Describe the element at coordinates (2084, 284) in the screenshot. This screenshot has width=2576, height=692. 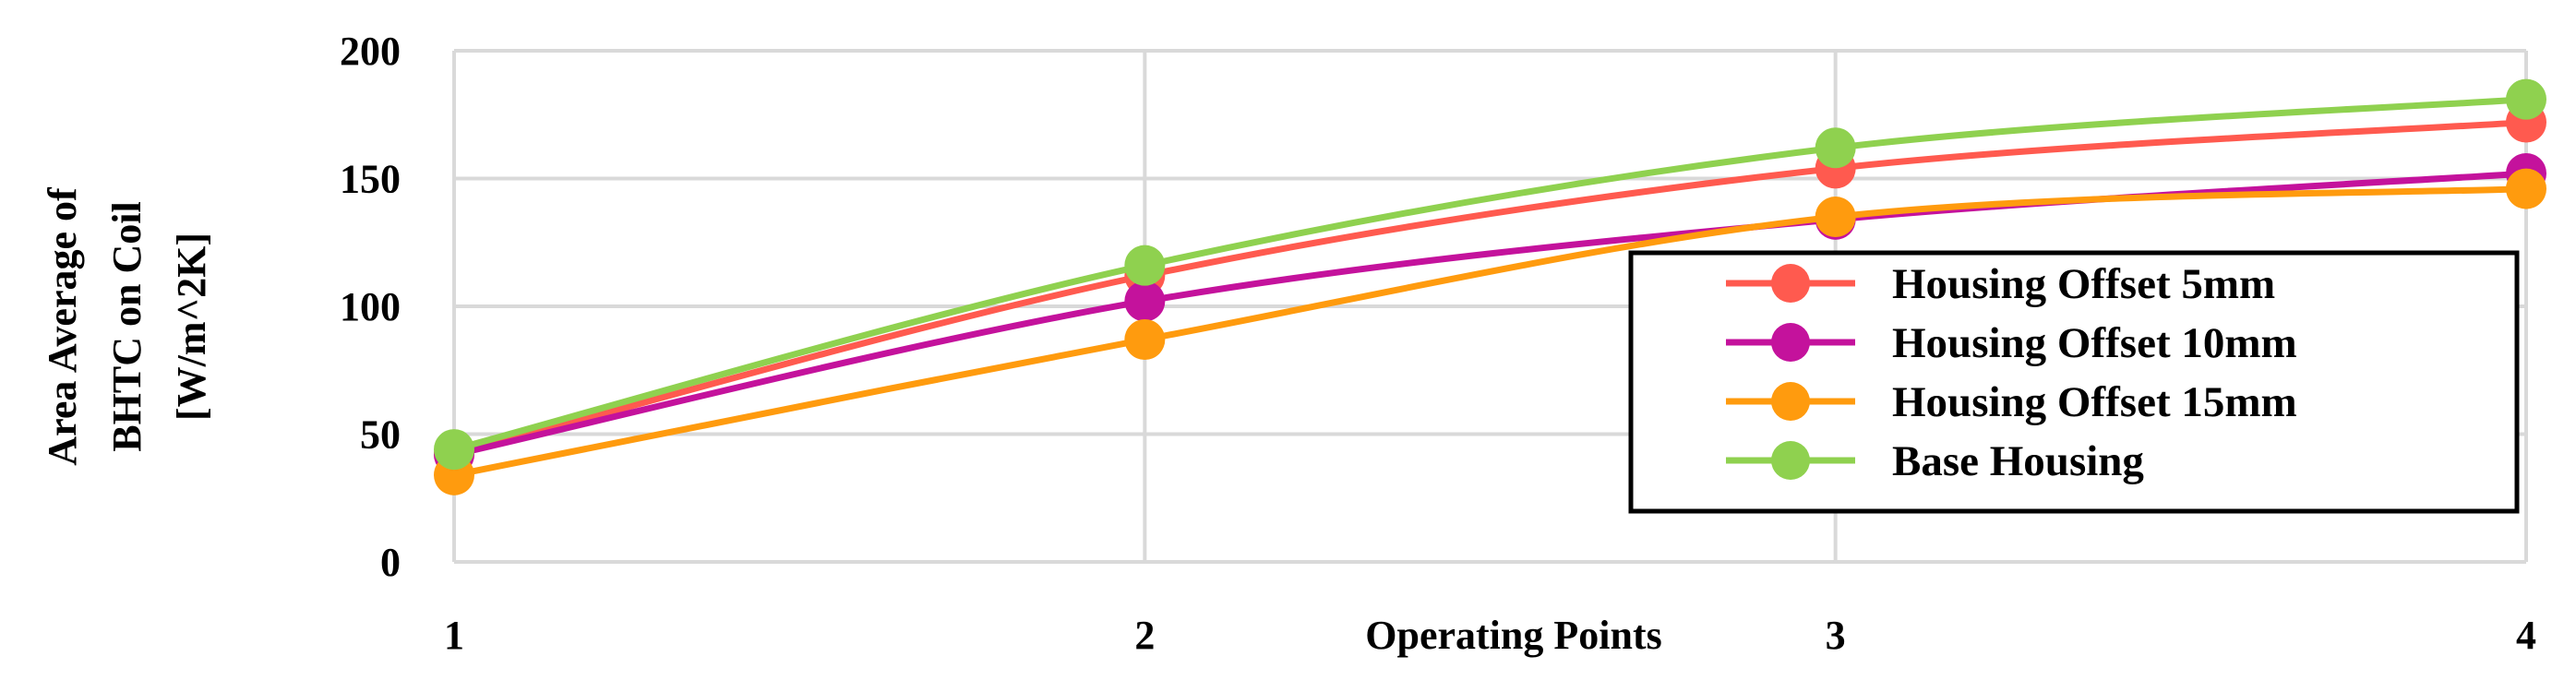
I see `legend-entry-label: Housing Offset 5mm` at that location.